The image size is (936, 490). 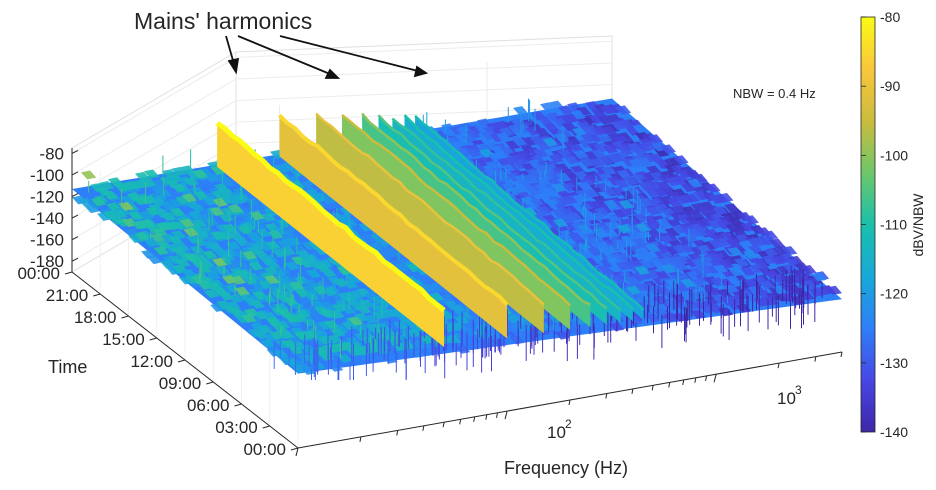 What do you see at coordinates (894, 363) in the screenshot?
I see `colorbar-tick-label: -130` at bounding box center [894, 363].